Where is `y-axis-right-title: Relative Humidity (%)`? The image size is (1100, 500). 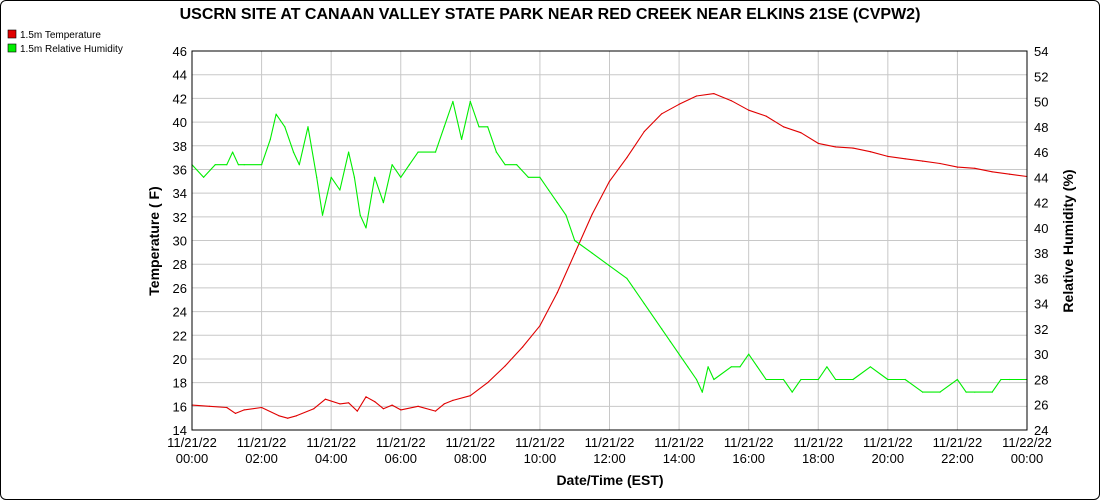 y-axis-right-title: Relative Humidity (%) is located at coordinates (1068, 240).